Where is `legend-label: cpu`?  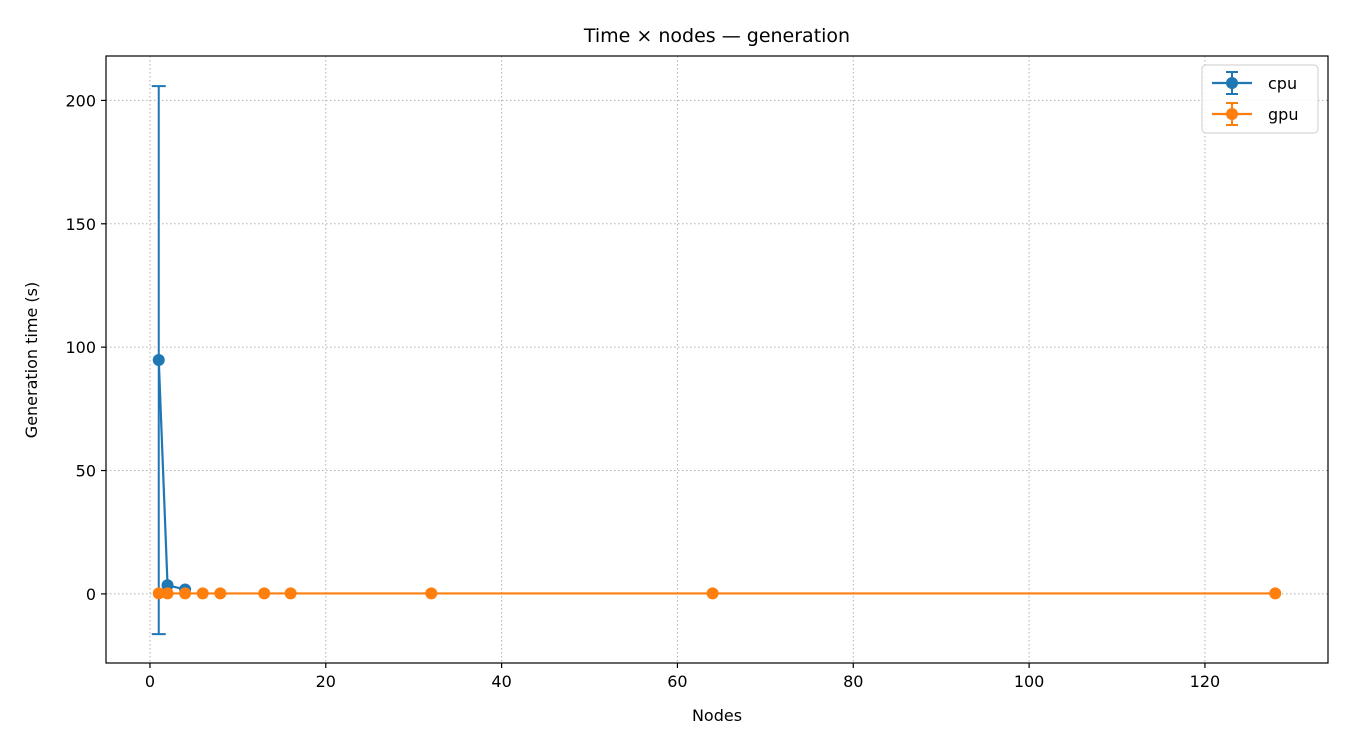 legend-label: cpu is located at coordinates (1282, 83).